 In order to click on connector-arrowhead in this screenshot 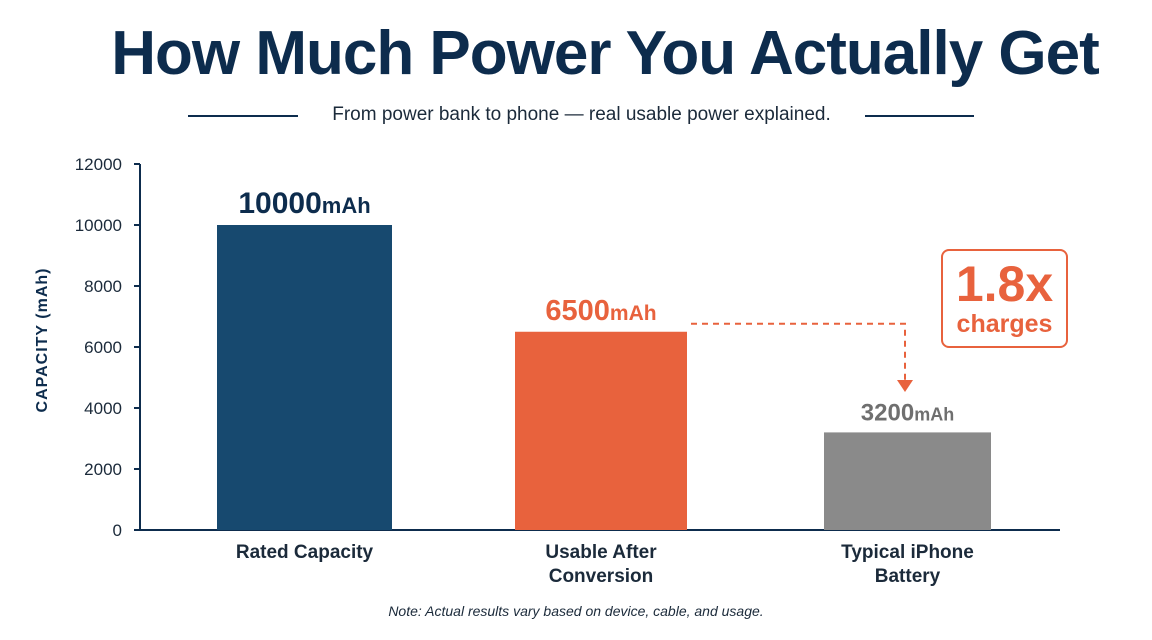, I will do `click(905, 386)`.